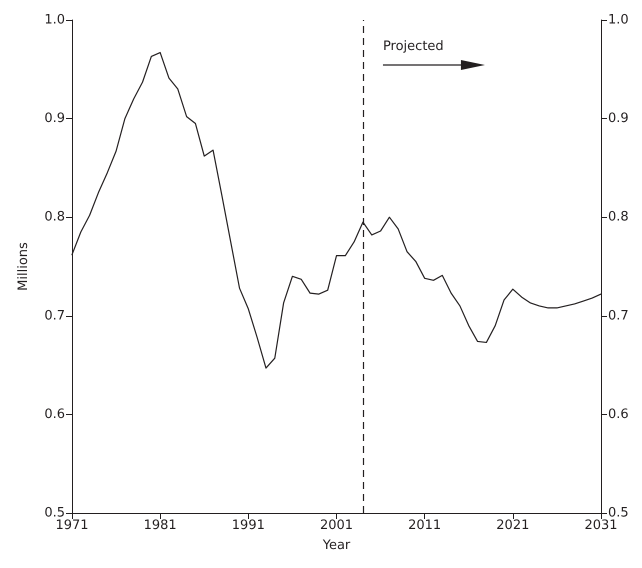  Describe the element at coordinates (618, 513) in the screenshot. I see `y2-tick-label: 0.5` at that location.